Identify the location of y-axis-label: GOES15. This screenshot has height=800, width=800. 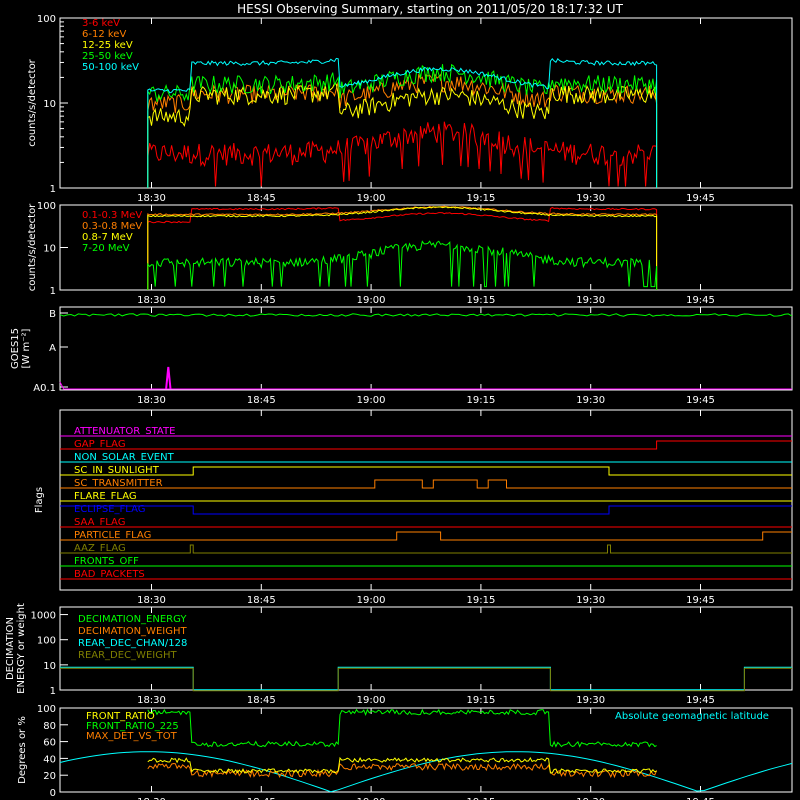
(15, 348).